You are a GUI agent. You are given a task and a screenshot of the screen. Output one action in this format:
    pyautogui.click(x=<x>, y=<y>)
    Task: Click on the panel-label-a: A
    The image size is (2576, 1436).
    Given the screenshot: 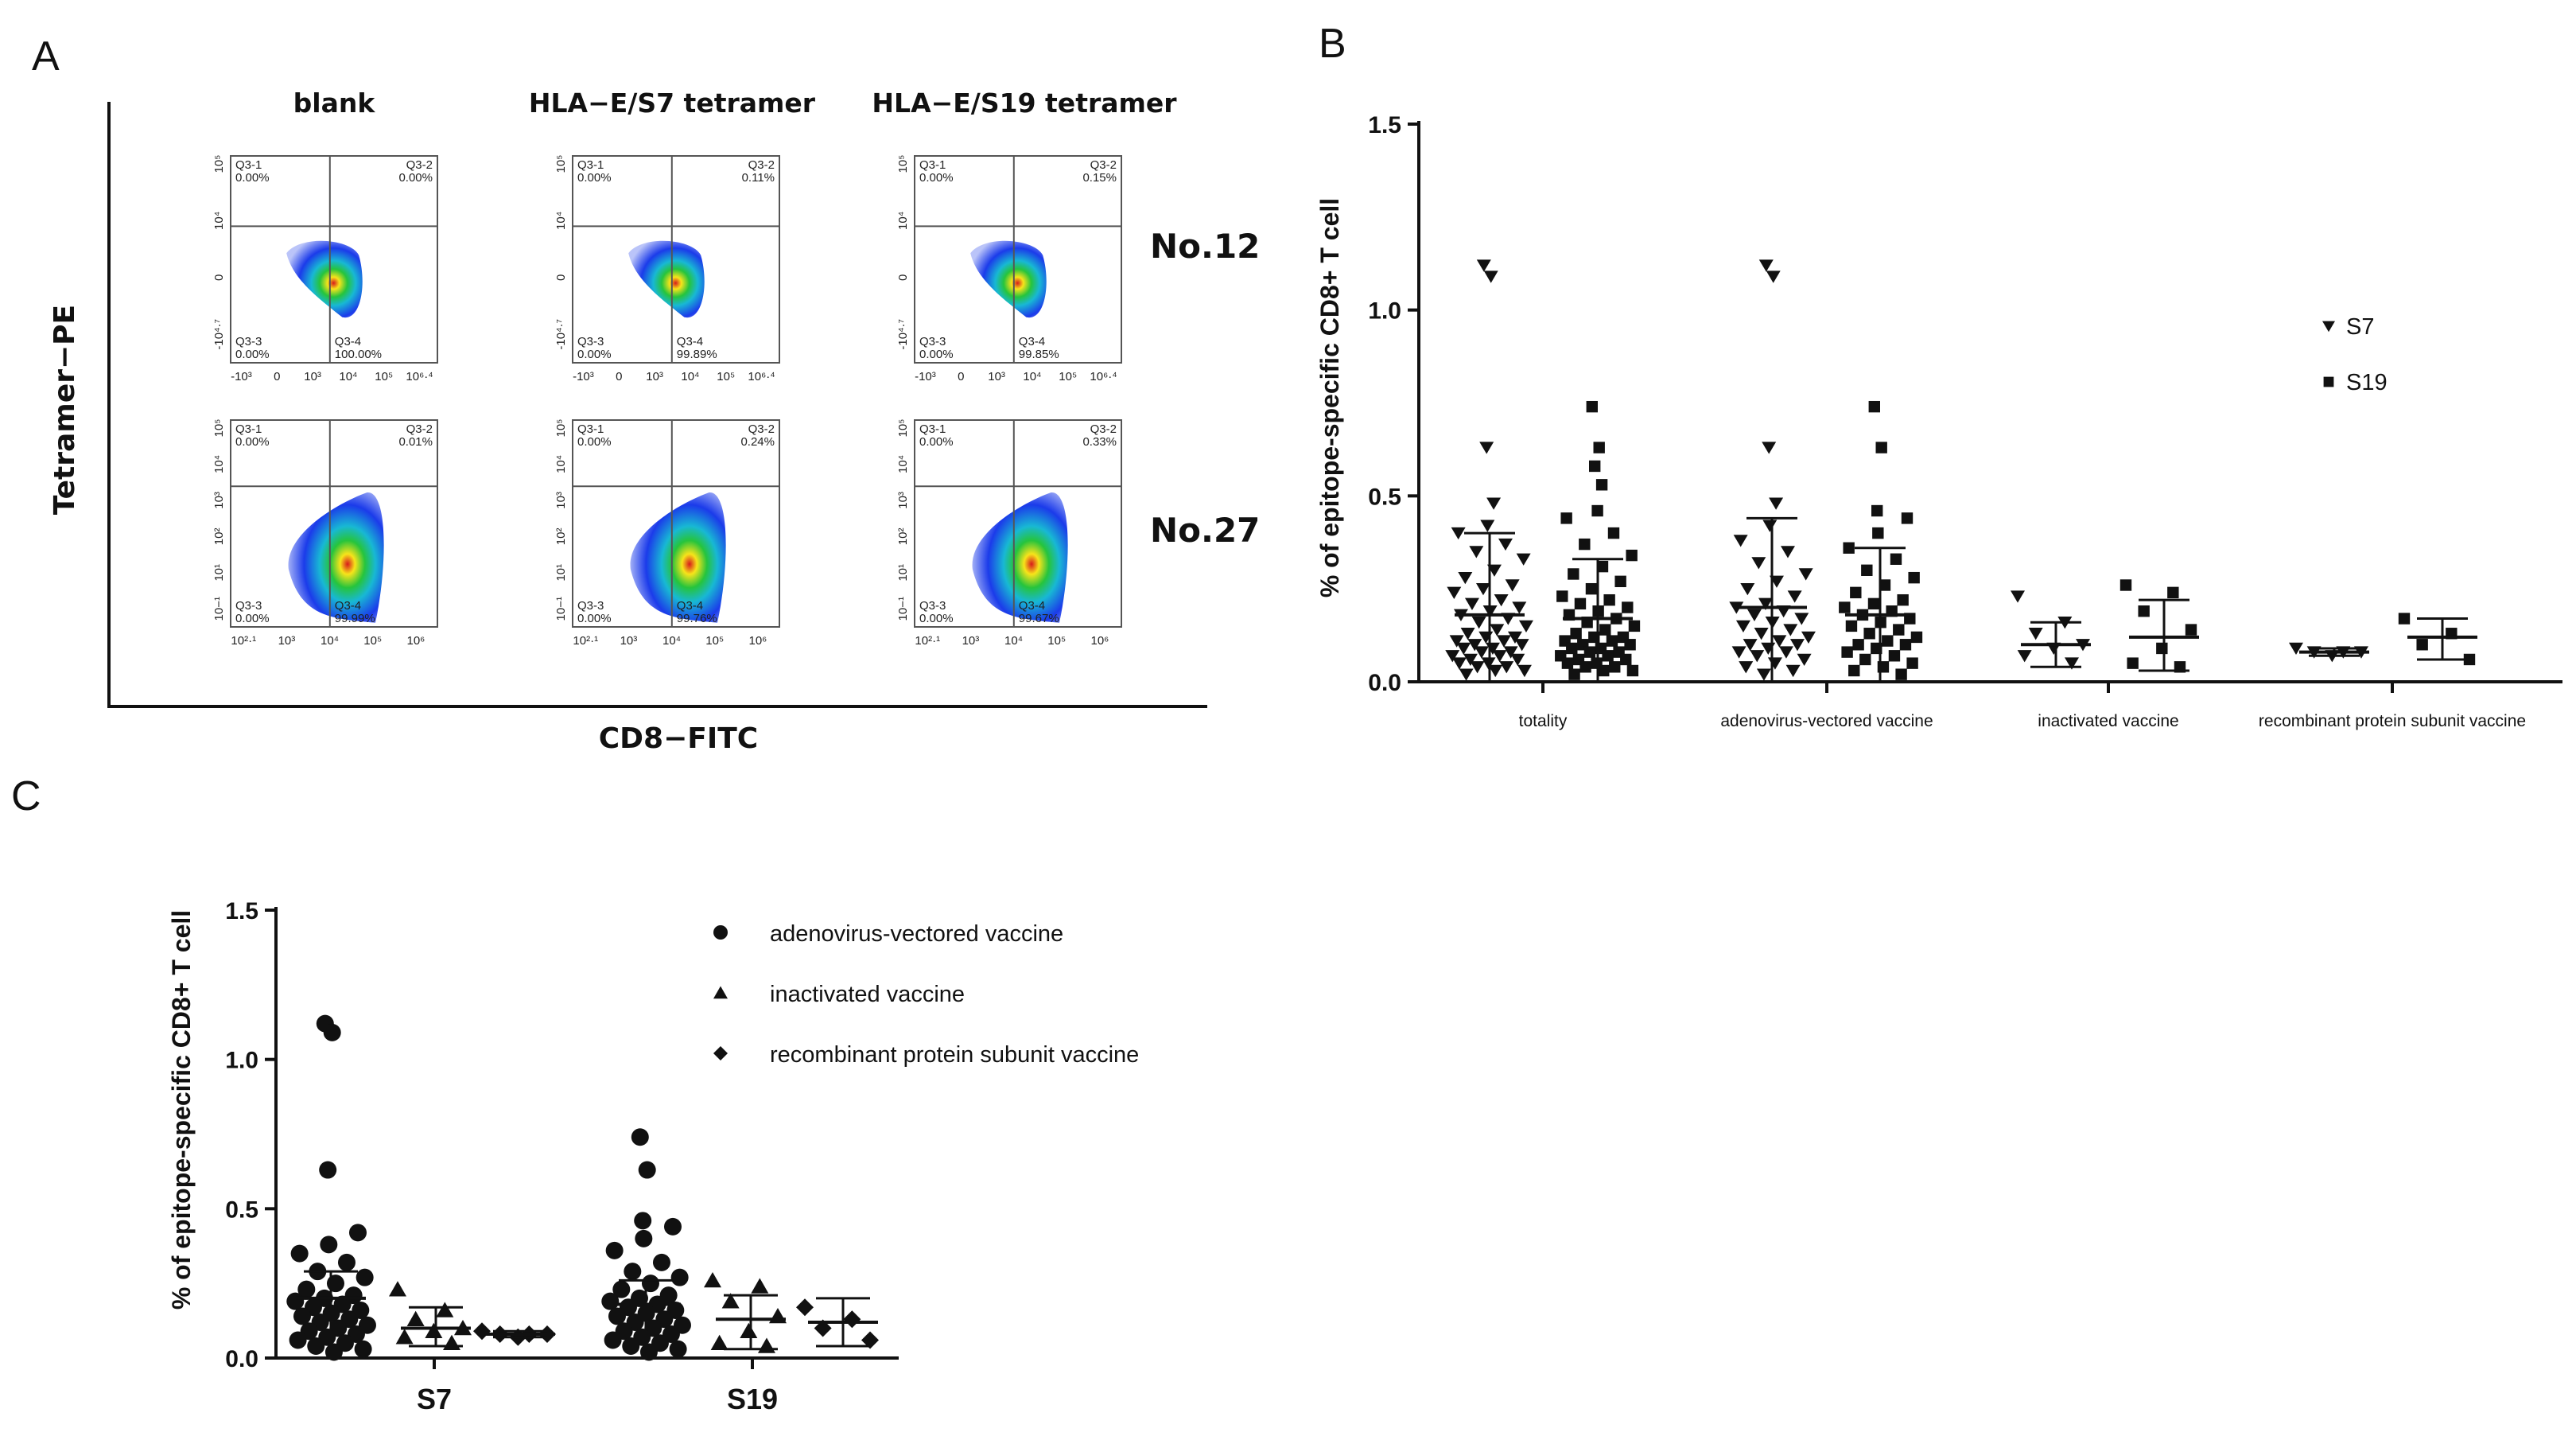 What is the action you would take?
    pyautogui.click(x=46, y=56)
    